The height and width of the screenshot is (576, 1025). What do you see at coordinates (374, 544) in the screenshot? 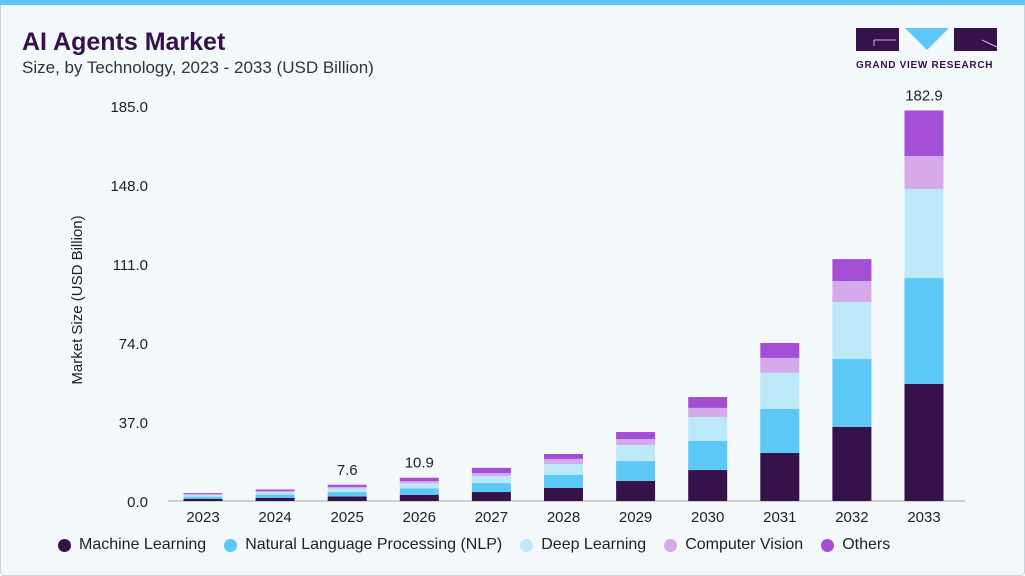
I see `legend-label: Natural Language Processing (NLP)` at bounding box center [374, 544].